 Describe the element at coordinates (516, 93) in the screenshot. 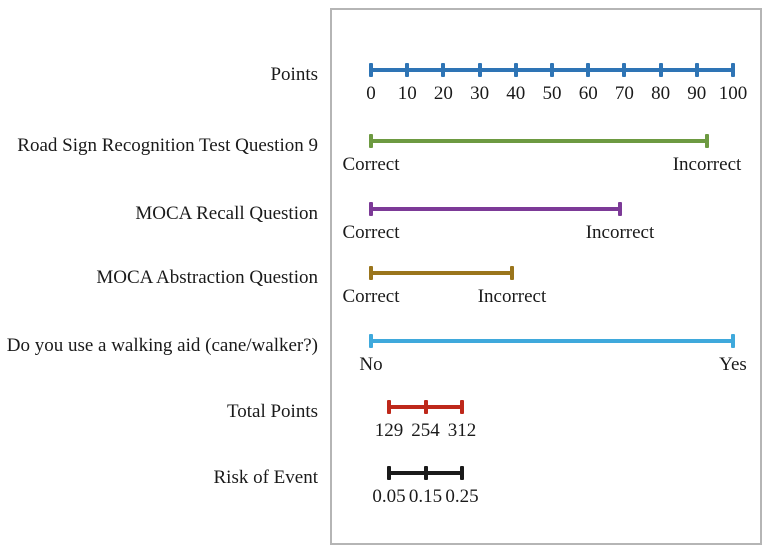

I see `tick-label-points: 40` at that location.